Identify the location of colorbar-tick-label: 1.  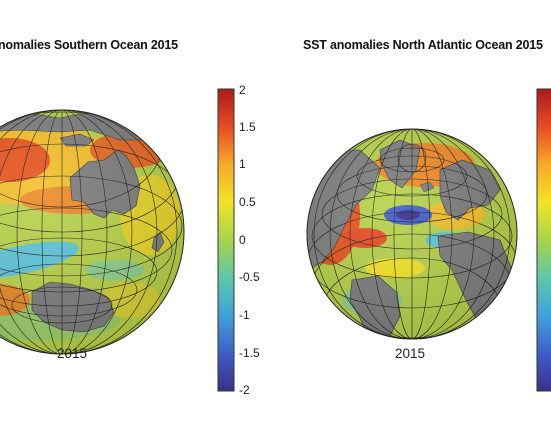
(242, 164).